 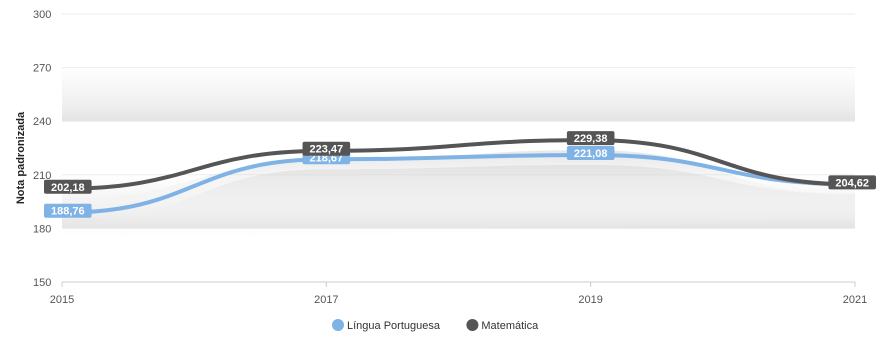 I want to click on legend-item: Língua Portuguesa, so click(x=386, y=325).